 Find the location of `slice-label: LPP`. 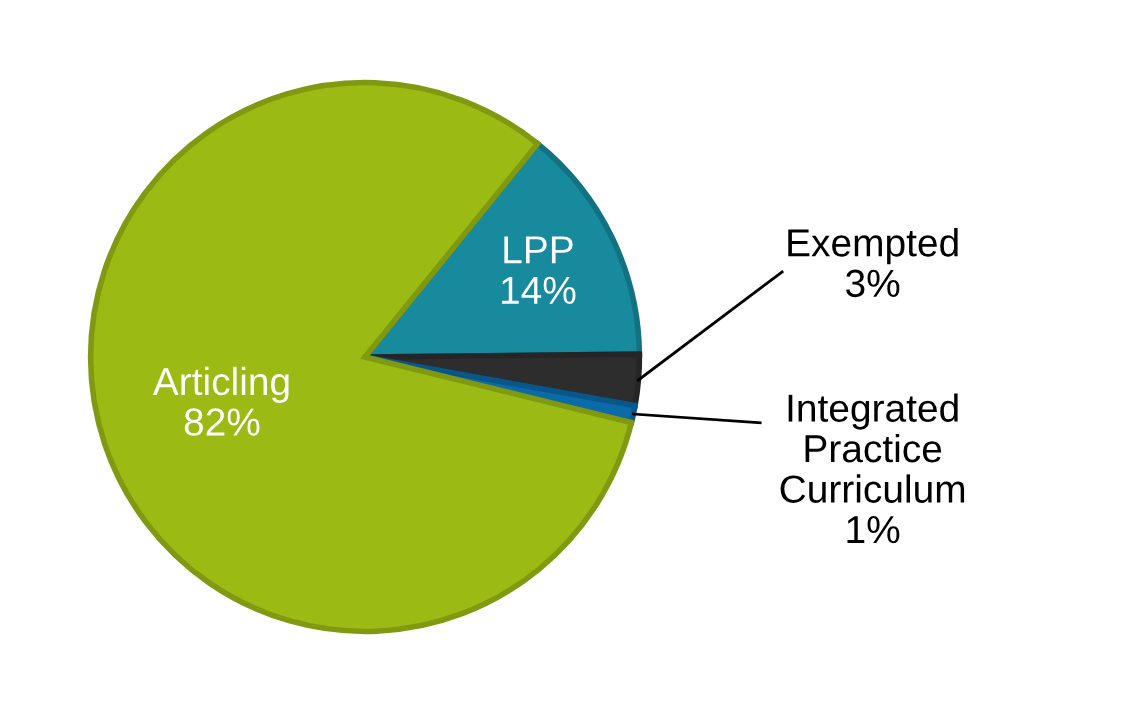

slice-label: LPP is located at coordinates (538, 250).